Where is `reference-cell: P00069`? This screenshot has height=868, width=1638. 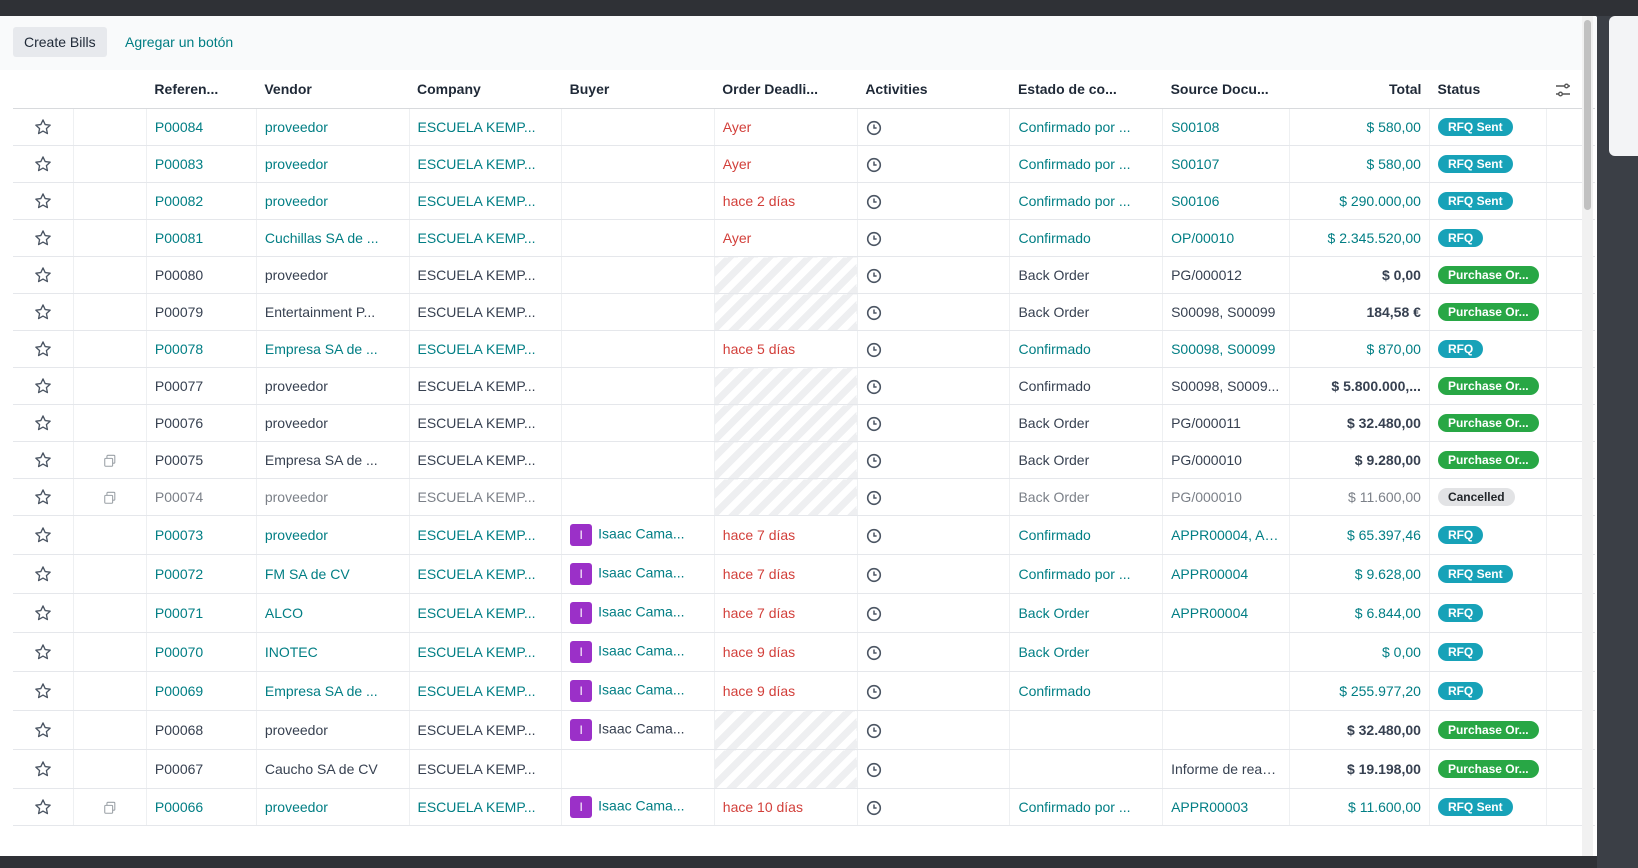 reference-cell: P00069 is located at coordinates (201, 691).